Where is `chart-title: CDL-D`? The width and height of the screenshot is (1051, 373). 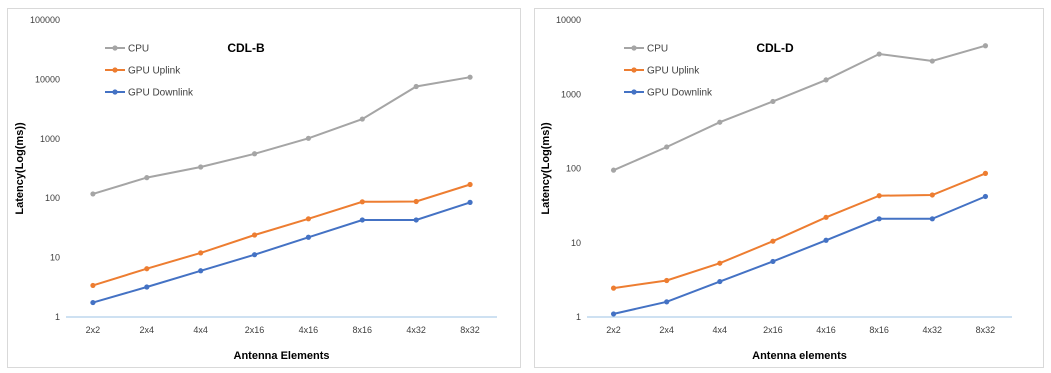 chart-title: CDL-D is located at coordinates (775, 48).